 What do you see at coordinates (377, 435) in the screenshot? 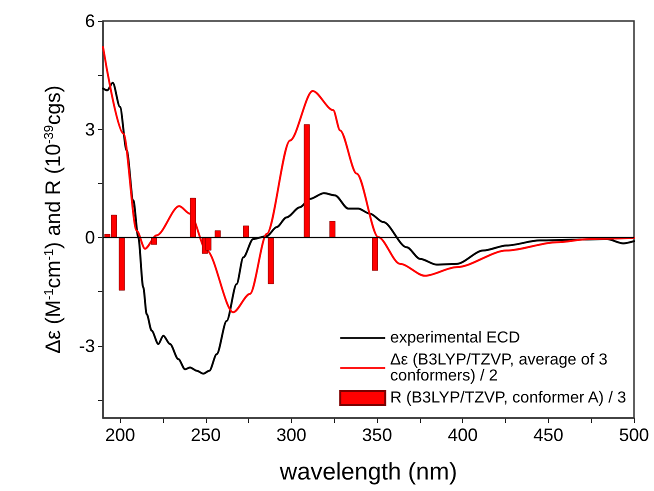
I see `x-tick-label: 350` at bounding box center [377, 435].